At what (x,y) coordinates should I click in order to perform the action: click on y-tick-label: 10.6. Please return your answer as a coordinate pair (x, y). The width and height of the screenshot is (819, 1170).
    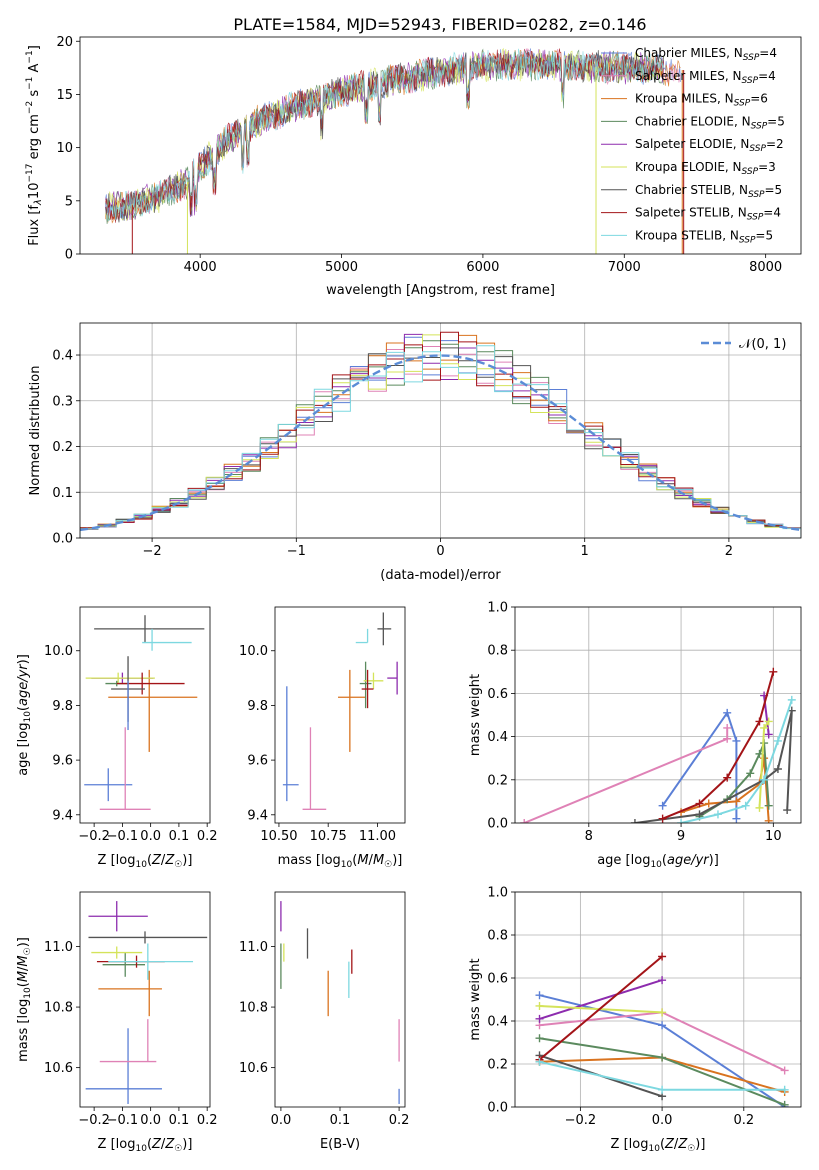
    Looking at the image, I should click on (58, 1068).